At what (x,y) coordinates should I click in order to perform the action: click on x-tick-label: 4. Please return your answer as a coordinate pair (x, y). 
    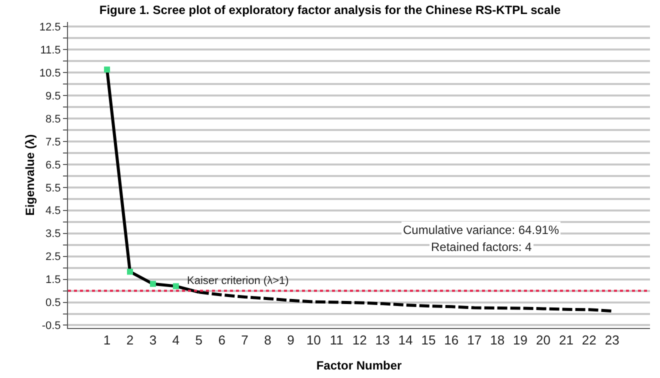
    Looking at the image, I should click on (176, 340).